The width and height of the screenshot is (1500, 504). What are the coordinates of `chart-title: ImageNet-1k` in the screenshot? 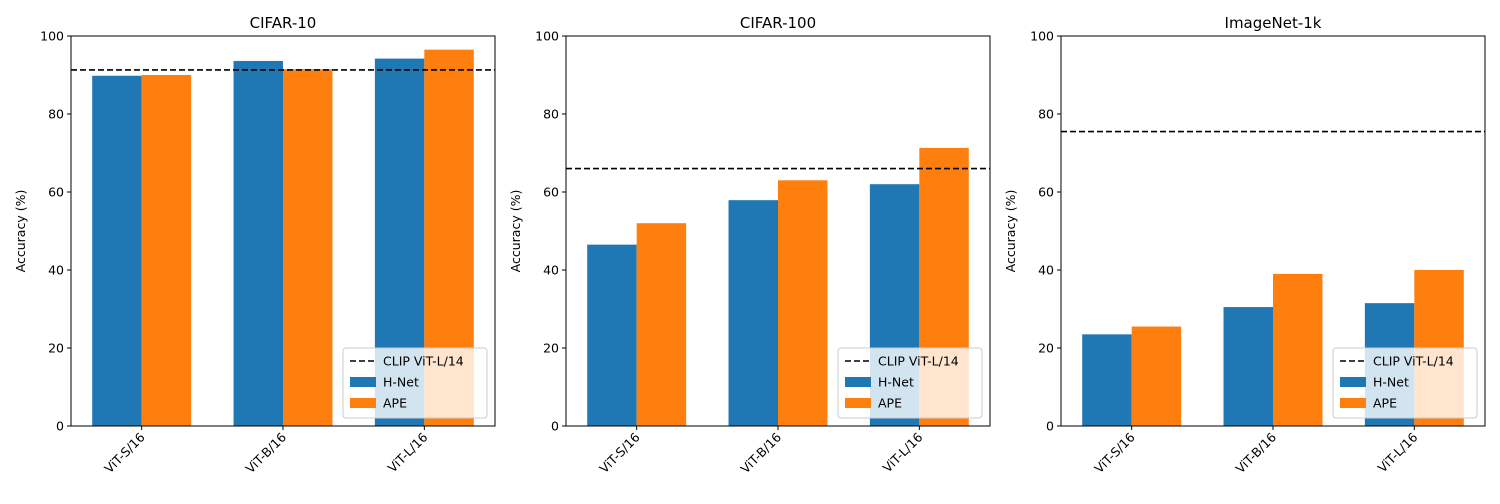 It's located at (1273, 23).